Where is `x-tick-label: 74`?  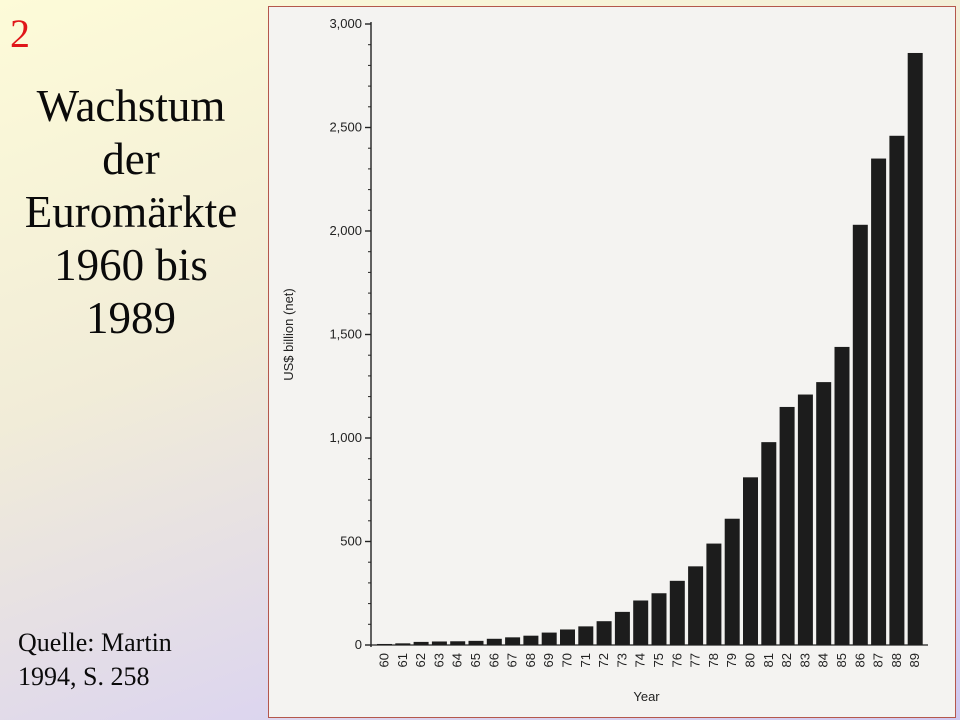 x-tick-label: 74 is located at coordinates (640, 660).